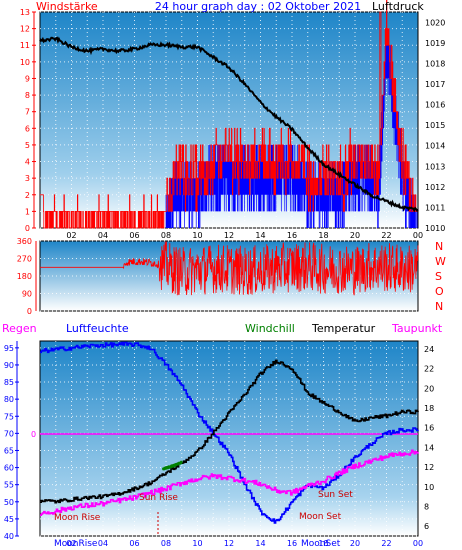 This screenshot has height=550, width=462. Describe the element at coordinates (9, 485) in the screenshot. I see `humidity-tick-label: 55` at that location.